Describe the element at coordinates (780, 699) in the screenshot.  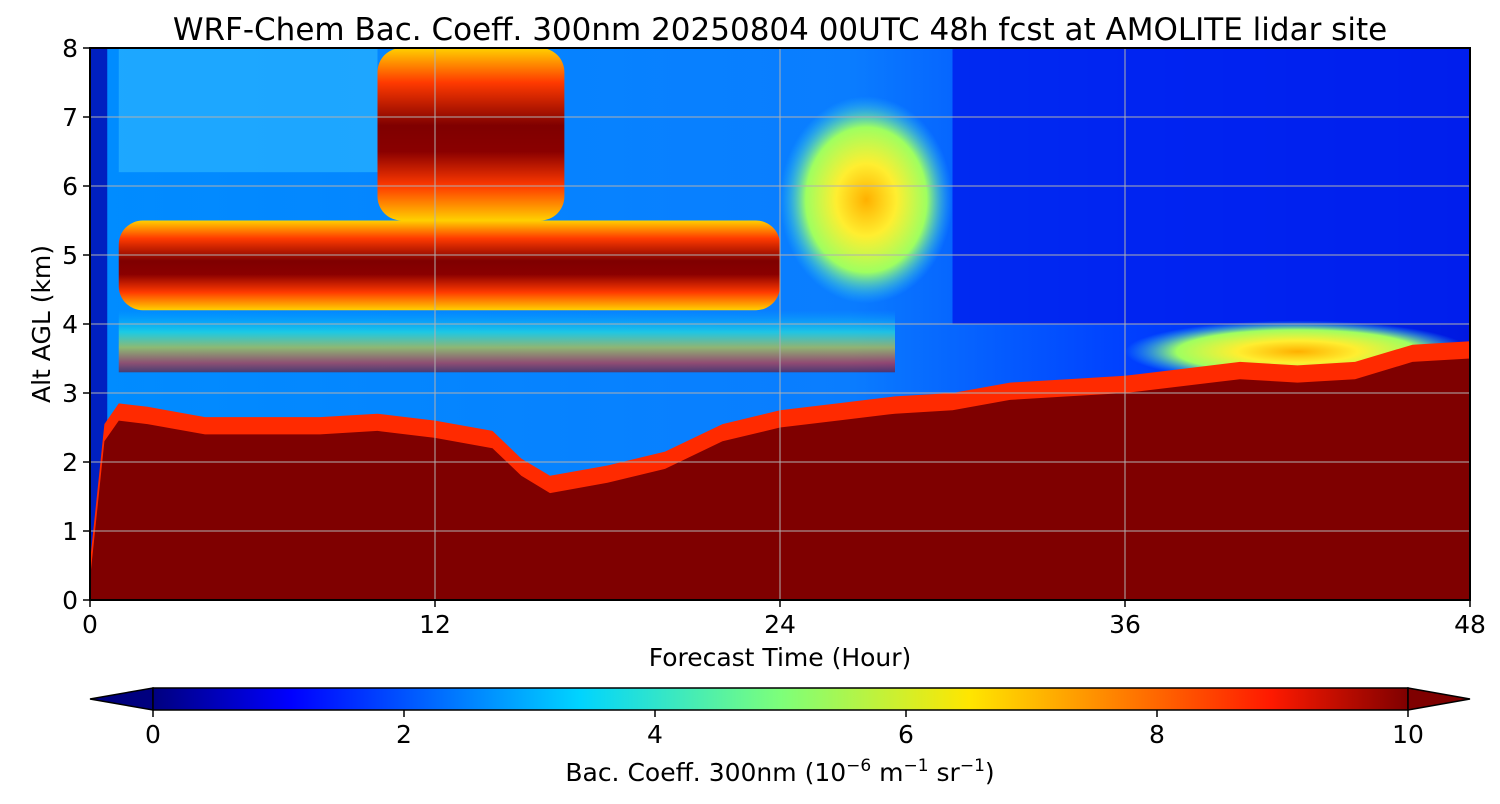
I see `colorbar-body` at that location.